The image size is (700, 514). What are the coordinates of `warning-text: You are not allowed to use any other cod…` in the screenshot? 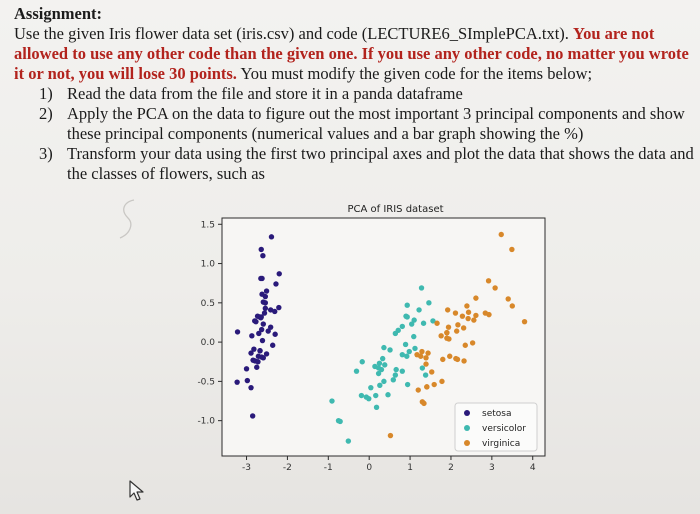 It's located at (351, 53).